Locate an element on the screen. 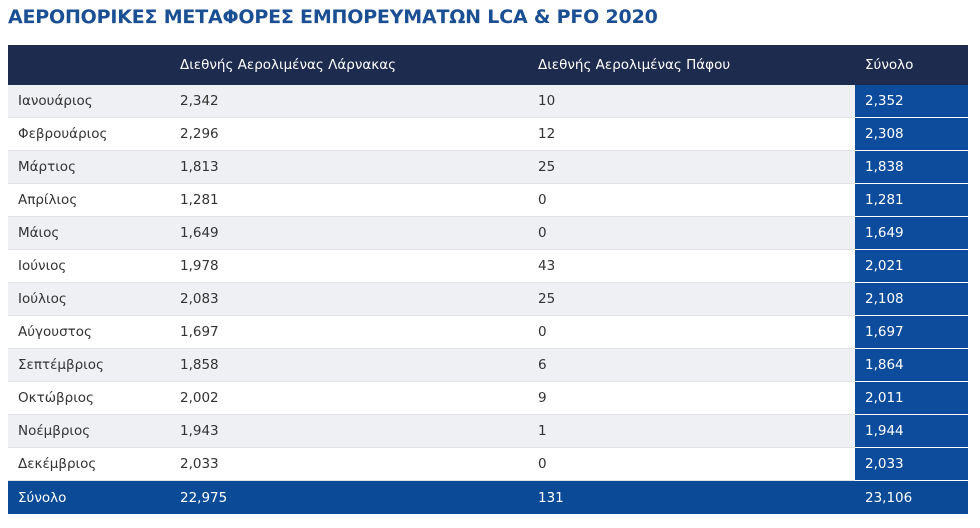 This screenshot has height=528, width=980. footer-row: Σύνολο 22,975 131 23,106 is located at coordinates (488, 497).